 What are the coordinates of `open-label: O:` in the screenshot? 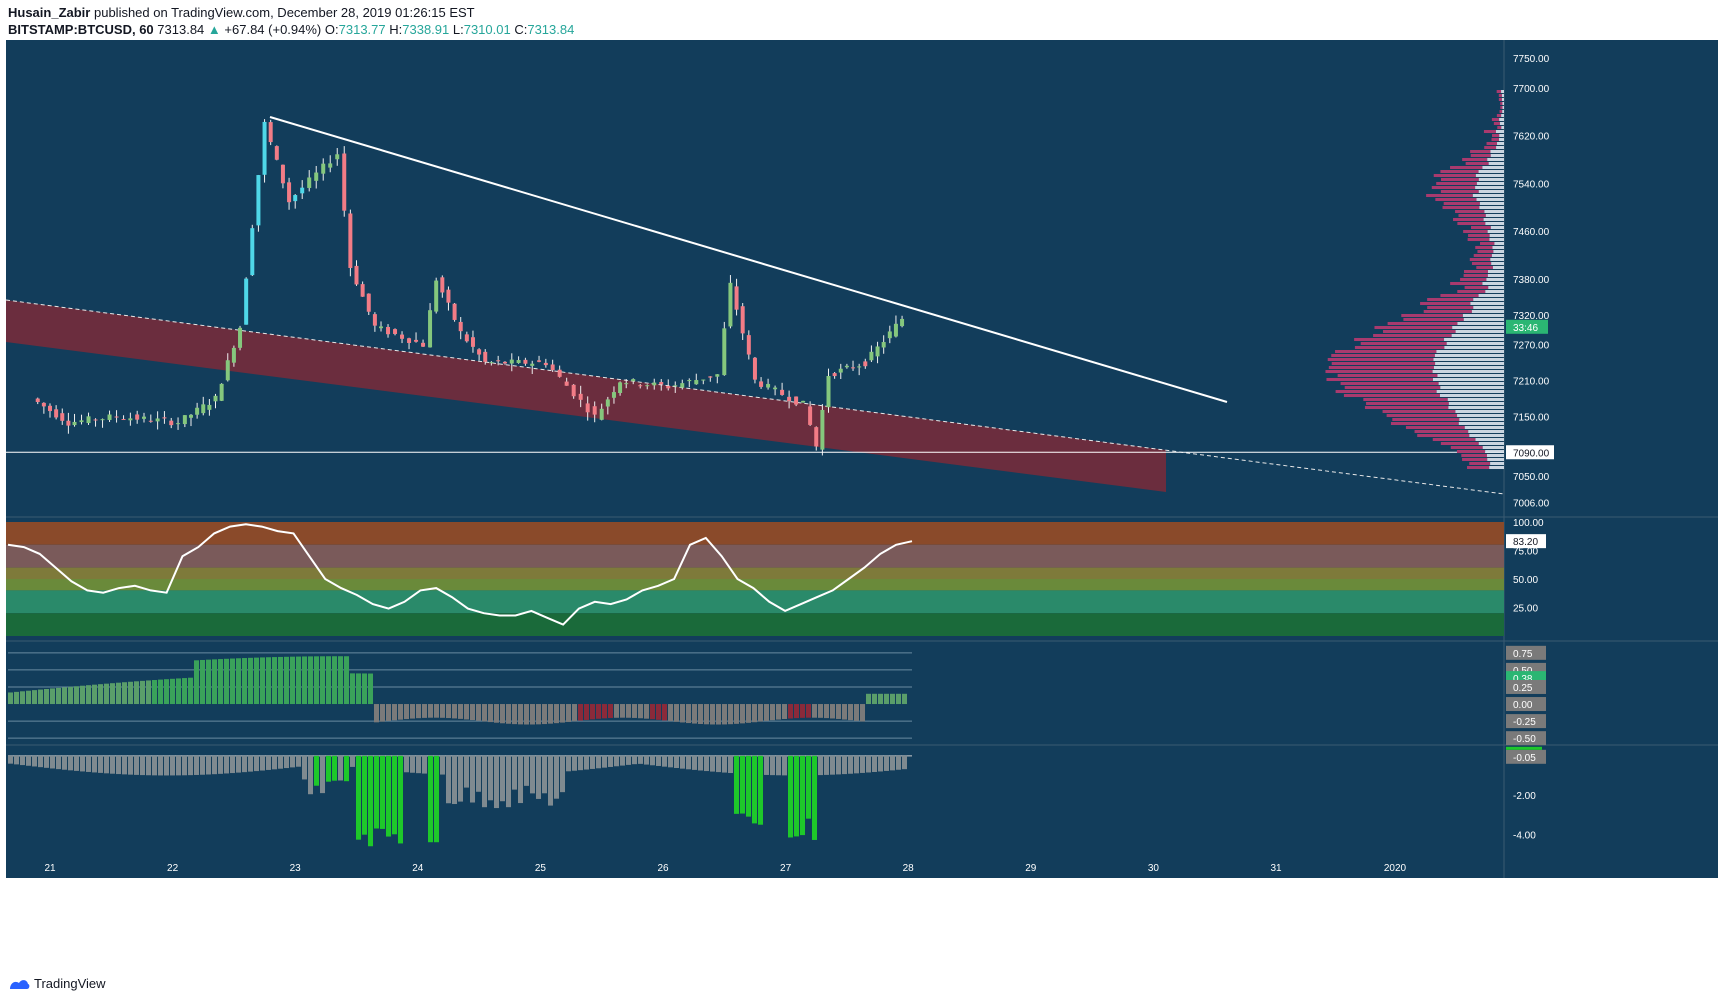 It's located at (331, 29).